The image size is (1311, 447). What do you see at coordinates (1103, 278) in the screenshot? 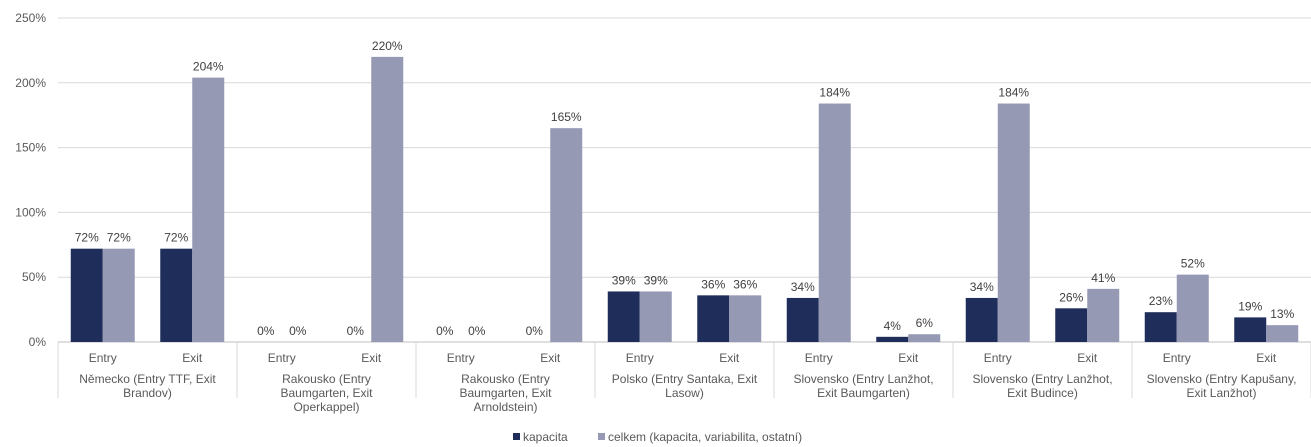
I see `data-label: 41%` at bounding box center [1103, 278].